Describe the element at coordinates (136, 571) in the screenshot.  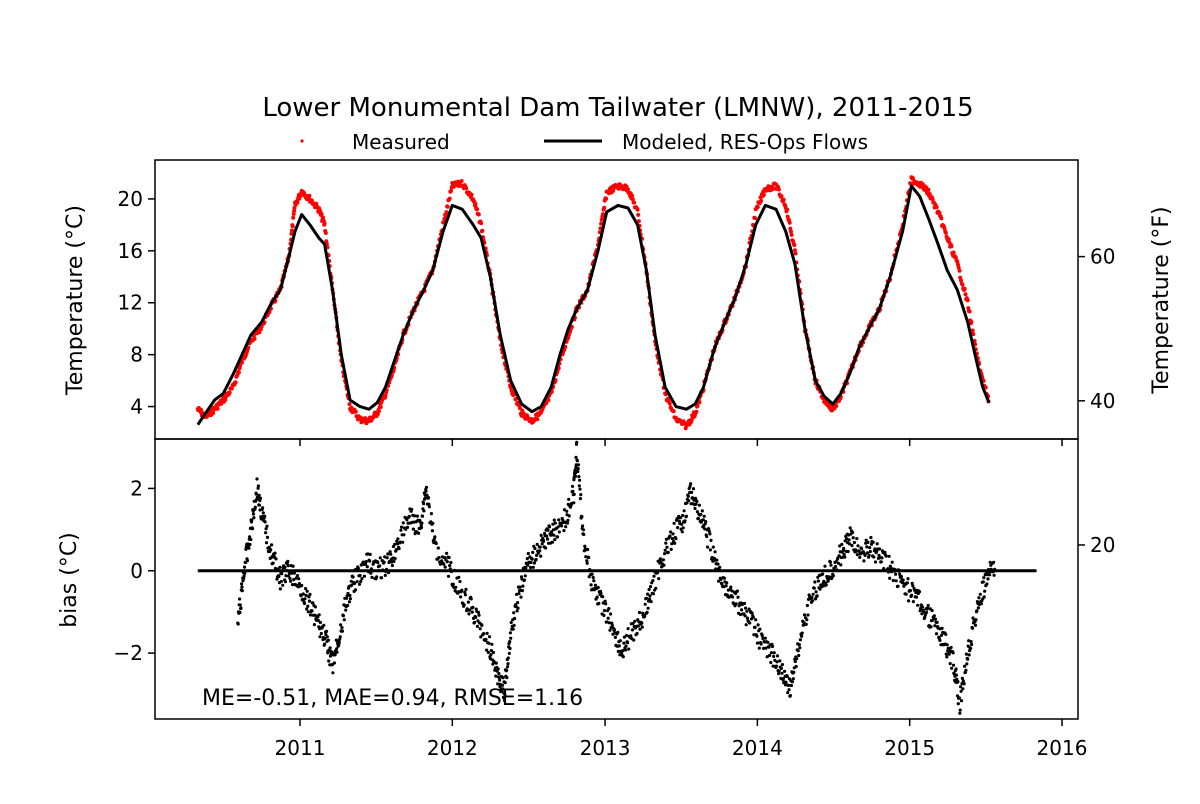
I see `y-tick-label: 0` at that location.